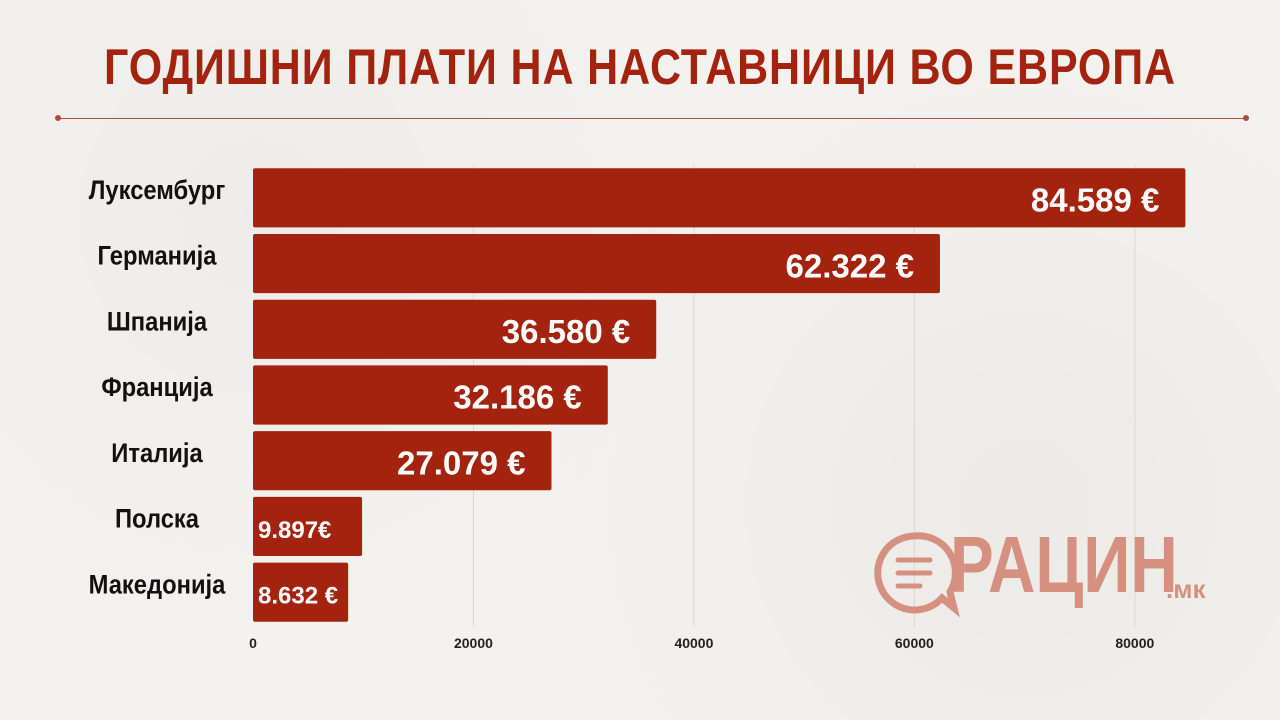 The image size is (1280, 720). I want to click on value-label: 9.897€, so click(294, 530).